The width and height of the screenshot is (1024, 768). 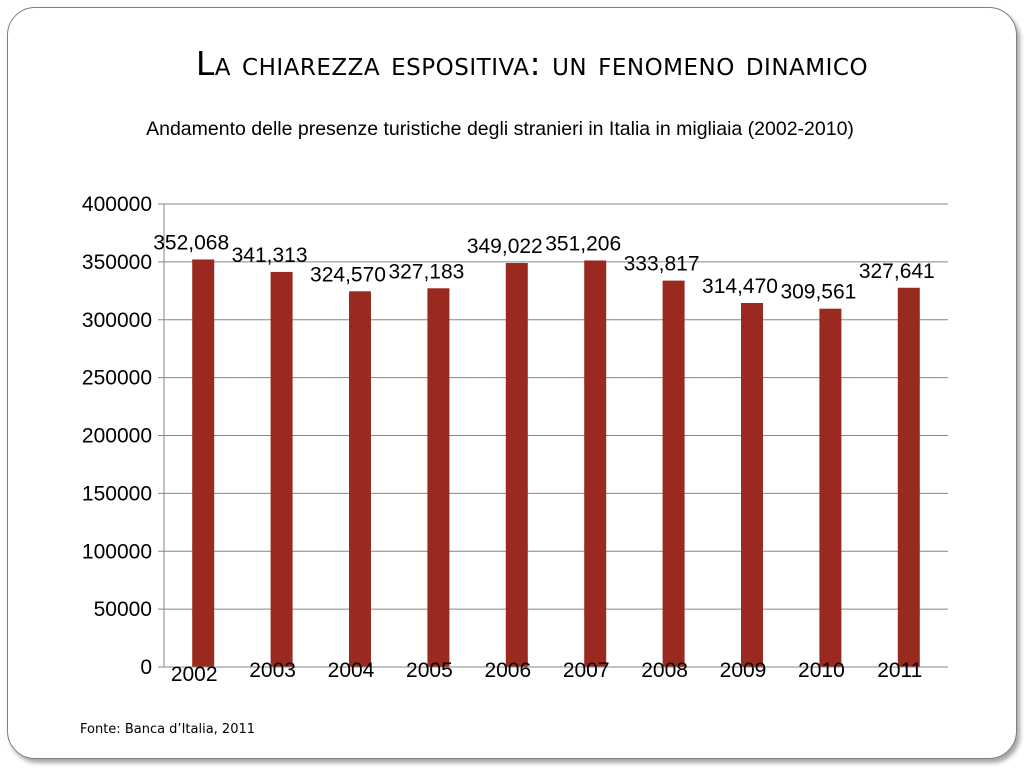 What do you see at coordinates (194, 674) in the screenshot?
I see `x-tick-label: 2002` at bounding box center [194, 674].